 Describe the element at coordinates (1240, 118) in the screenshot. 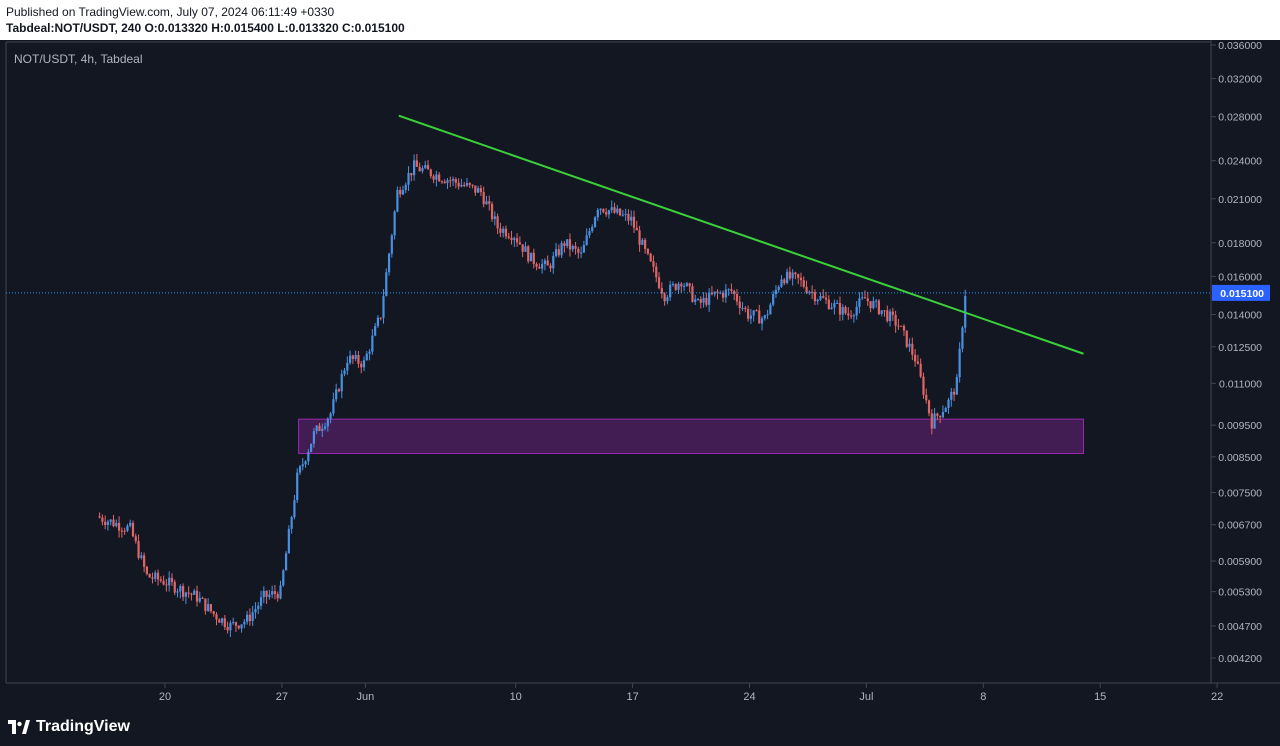

I see `price-tick-label: 0.028000` at that location.